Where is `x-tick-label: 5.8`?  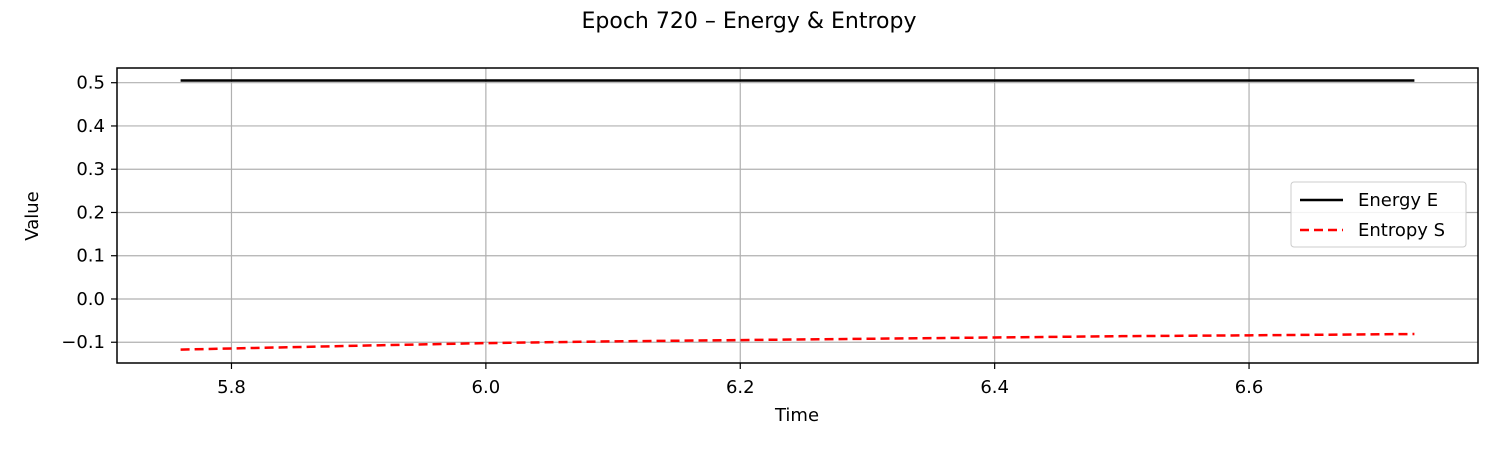
x-tick-label: 5.8 is located at coordinates (231, 387).